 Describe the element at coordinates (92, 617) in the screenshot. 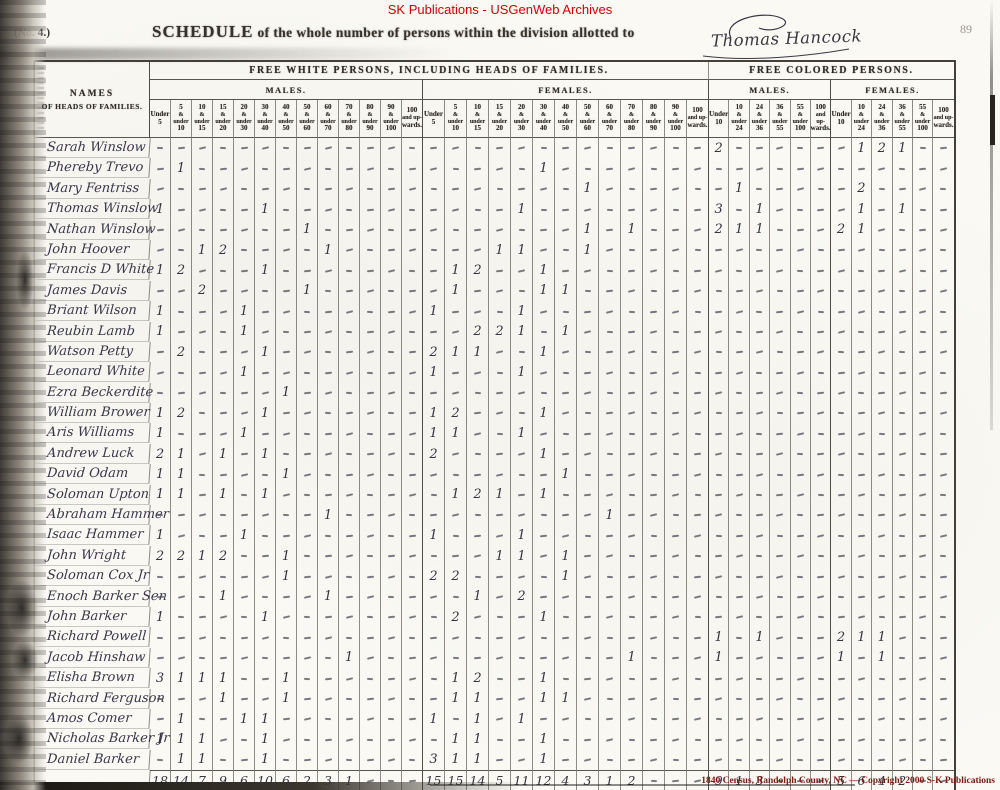

I see `head-of-family-name: John Barker` at that location.